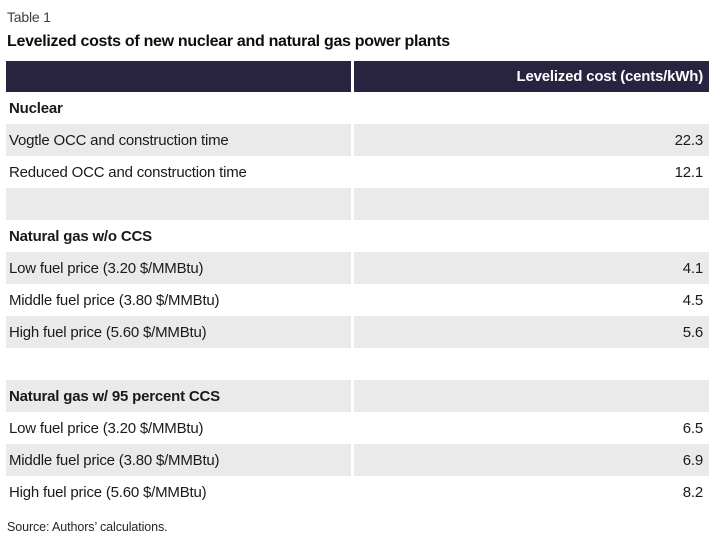 The height and width of the screenshot is (539, 715). I want to click on section-label: Nuclear, so click(36, 108).